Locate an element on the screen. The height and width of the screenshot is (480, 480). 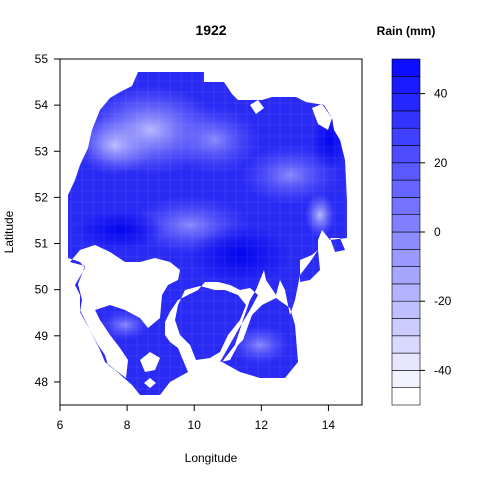
legend-tick-label: 20 is located at coordinates (441, 163).